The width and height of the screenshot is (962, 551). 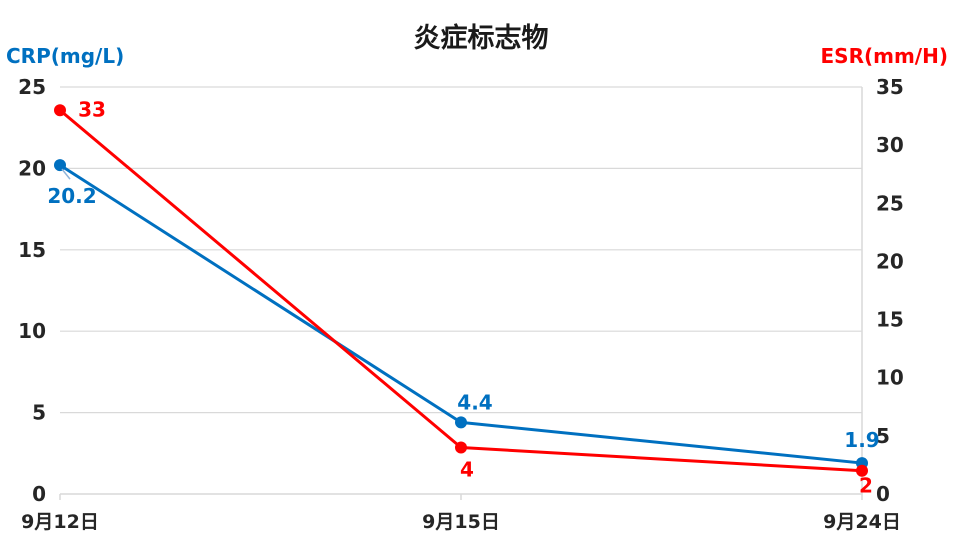 I want to click on x-tick-label: 9月12日, so click(x=60, y=522).